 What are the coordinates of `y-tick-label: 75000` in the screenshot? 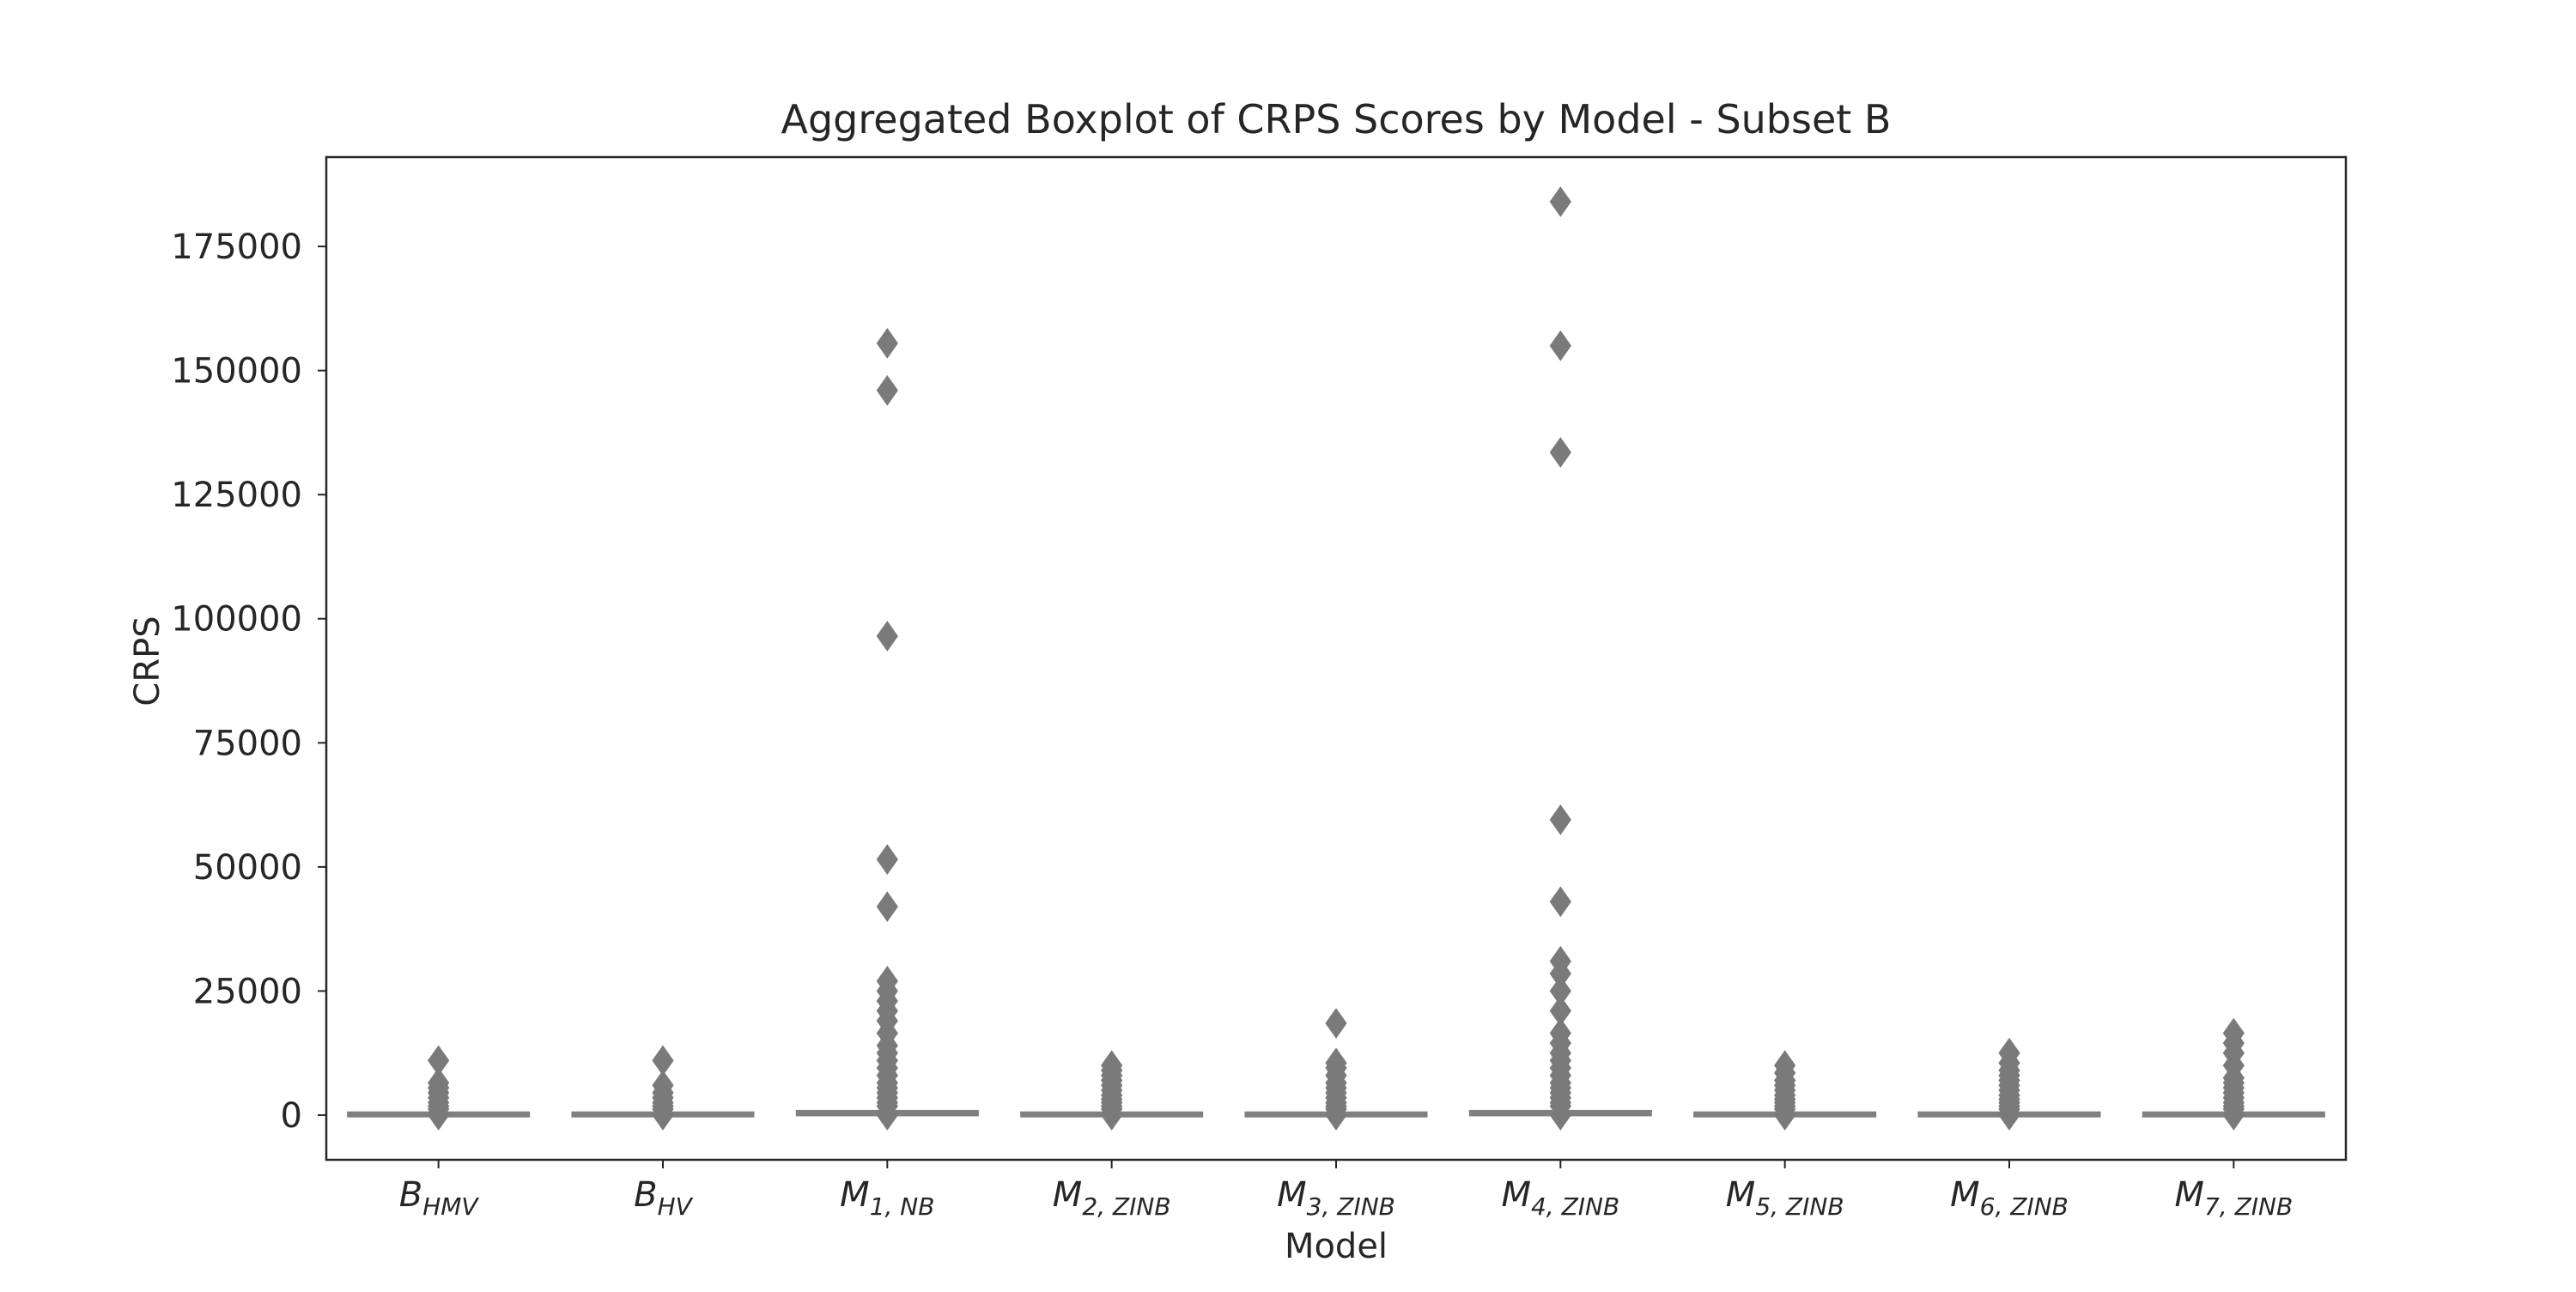 It's located at (248, 743).